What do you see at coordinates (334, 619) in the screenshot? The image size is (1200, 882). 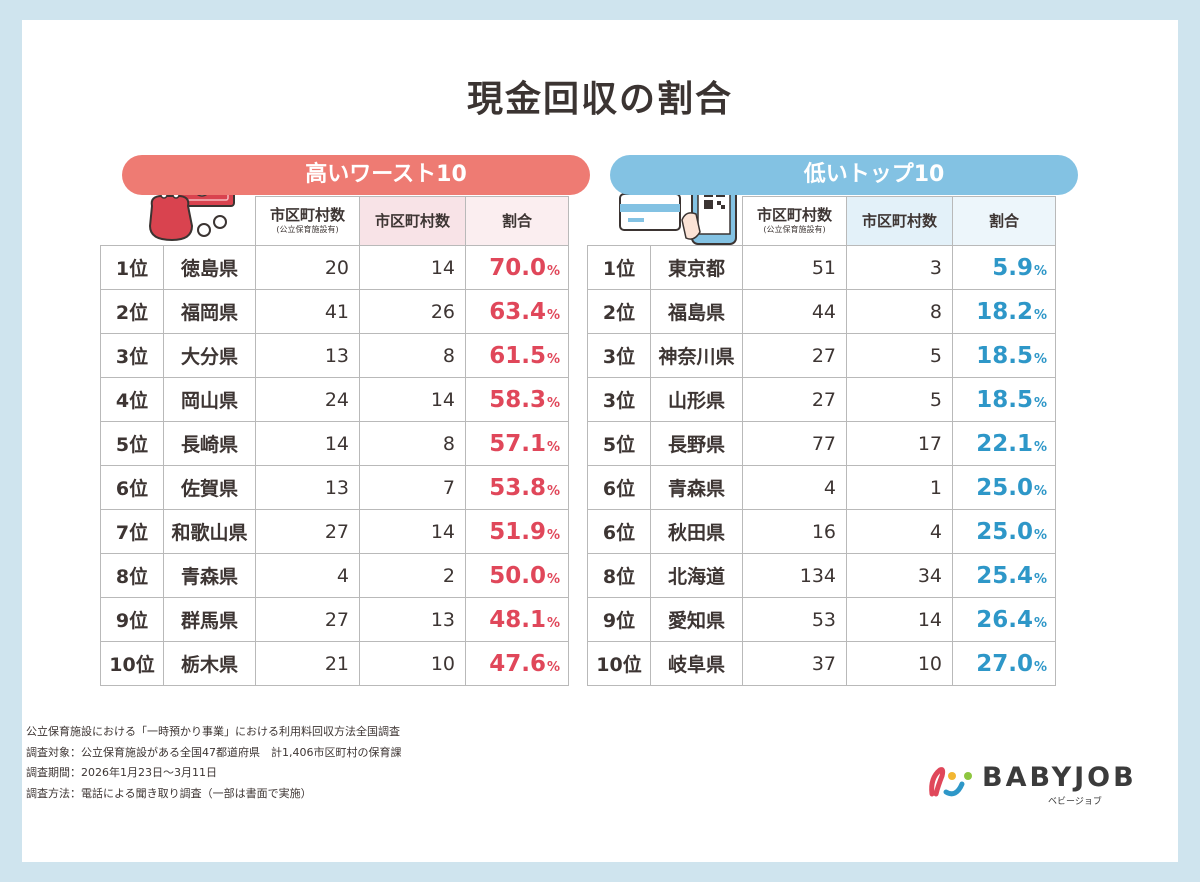 I see `table-row: 9位 群馬県 27 13 48.1%` at bounding box center [334, 619].